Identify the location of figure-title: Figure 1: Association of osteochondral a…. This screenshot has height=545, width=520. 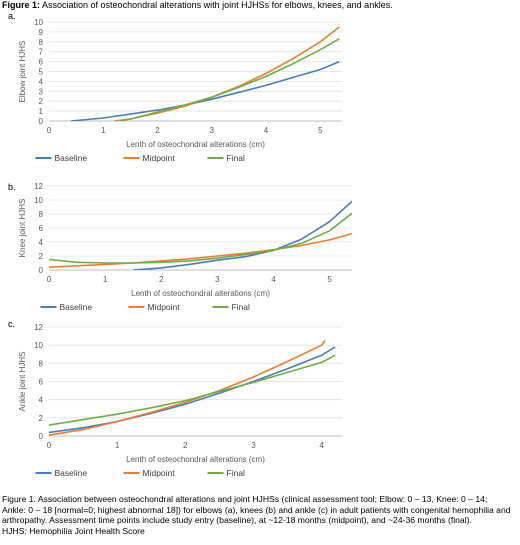
(197, 5).